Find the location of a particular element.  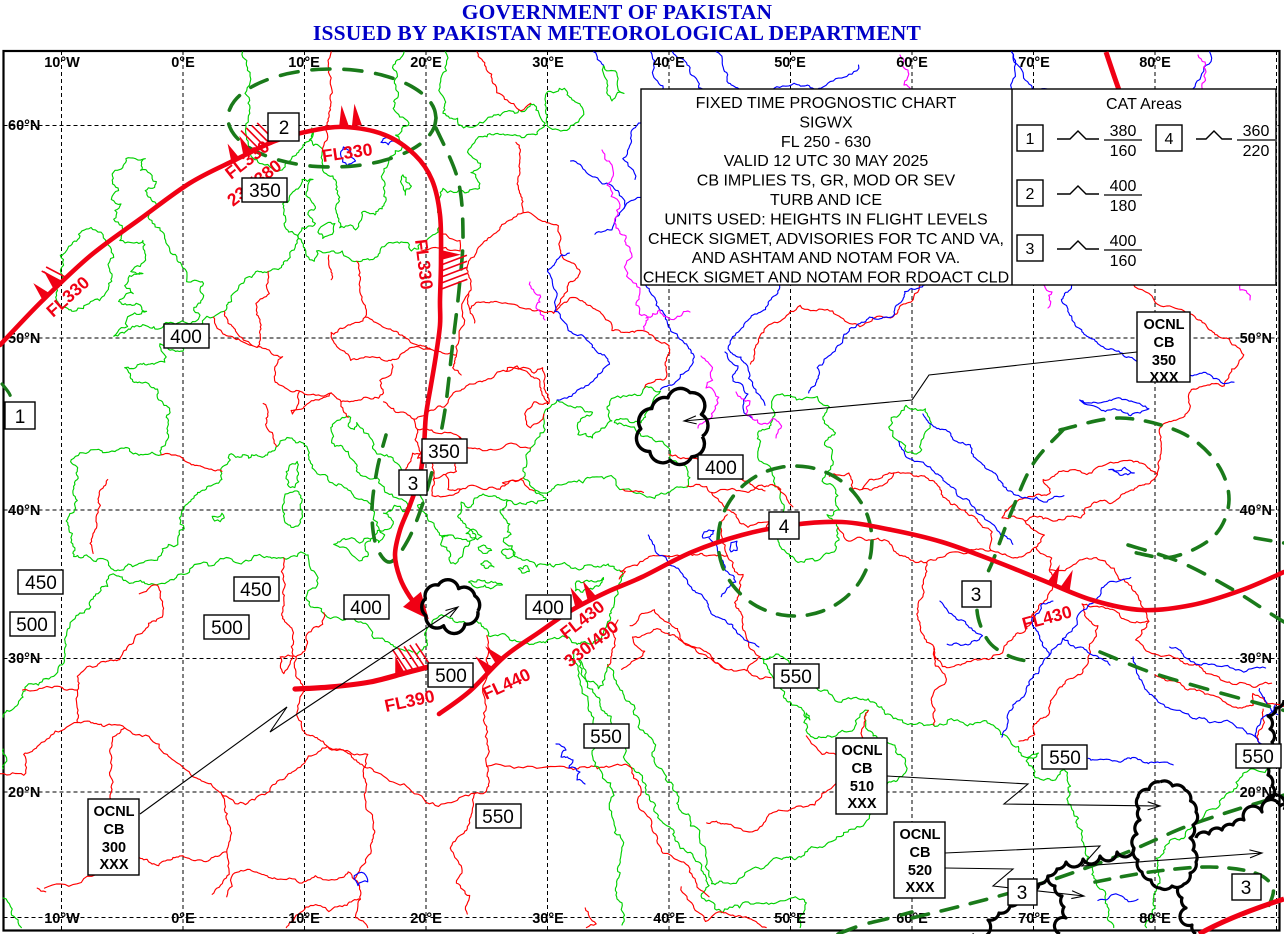

svg-text: 60°E is located at coordinates (912, 63).